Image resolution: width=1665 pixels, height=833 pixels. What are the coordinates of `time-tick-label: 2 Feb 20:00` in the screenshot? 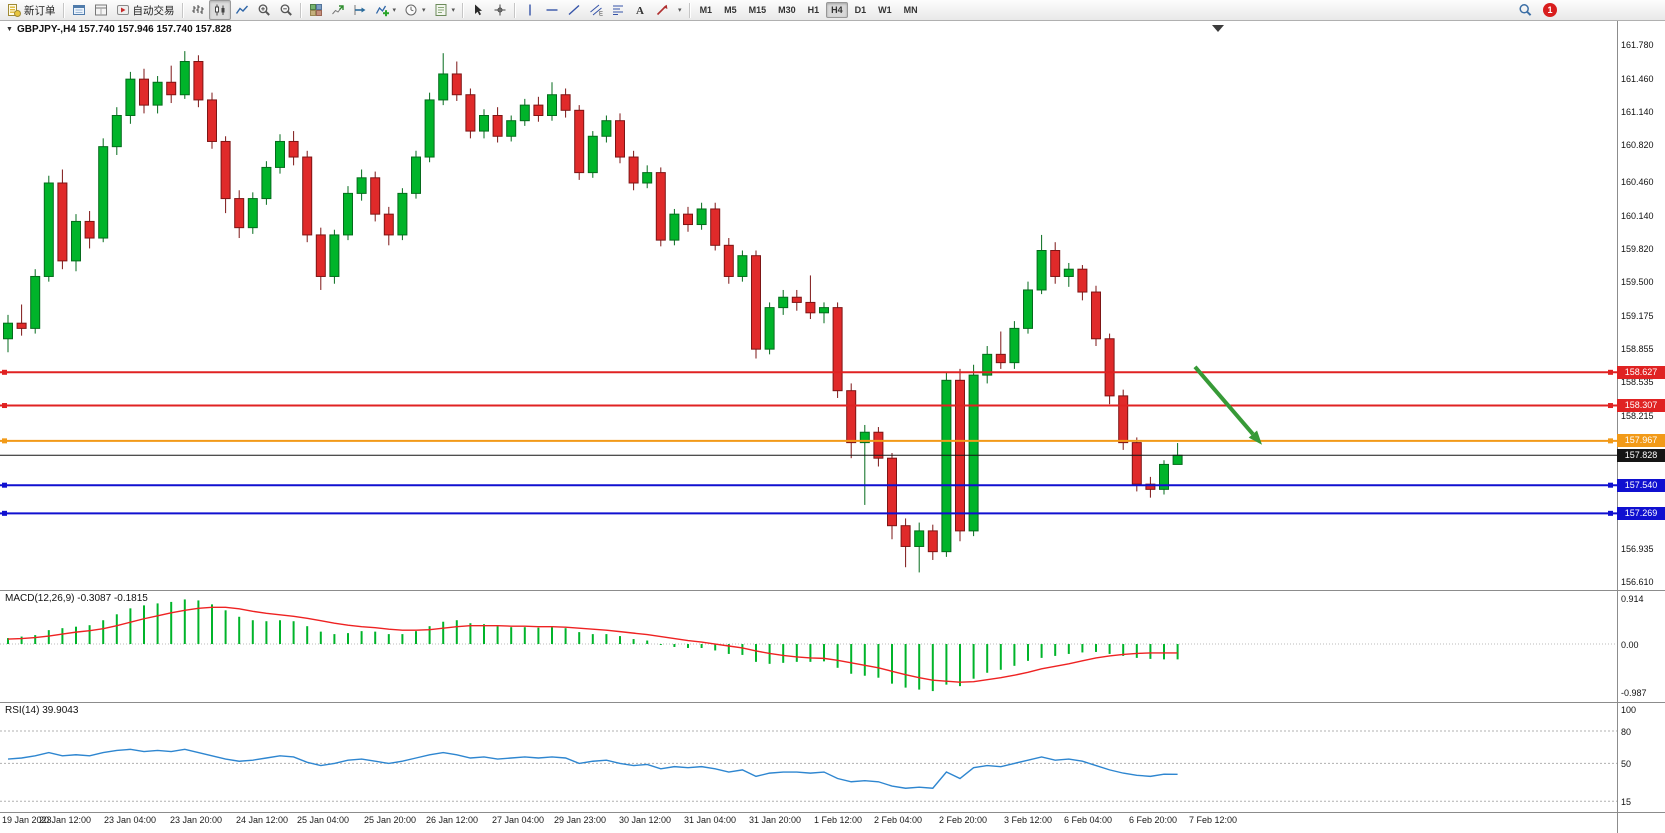 It's located at (963, 820).